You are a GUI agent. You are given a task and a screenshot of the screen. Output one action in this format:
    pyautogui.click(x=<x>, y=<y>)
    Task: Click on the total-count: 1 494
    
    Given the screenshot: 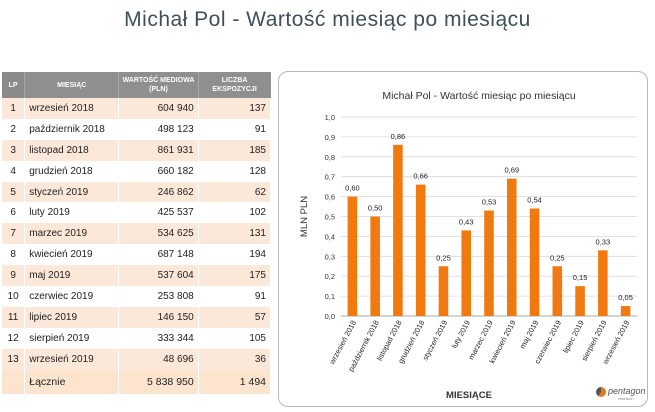 What is the action you would take?
    pyautogui.click(x=235, y=381)
    